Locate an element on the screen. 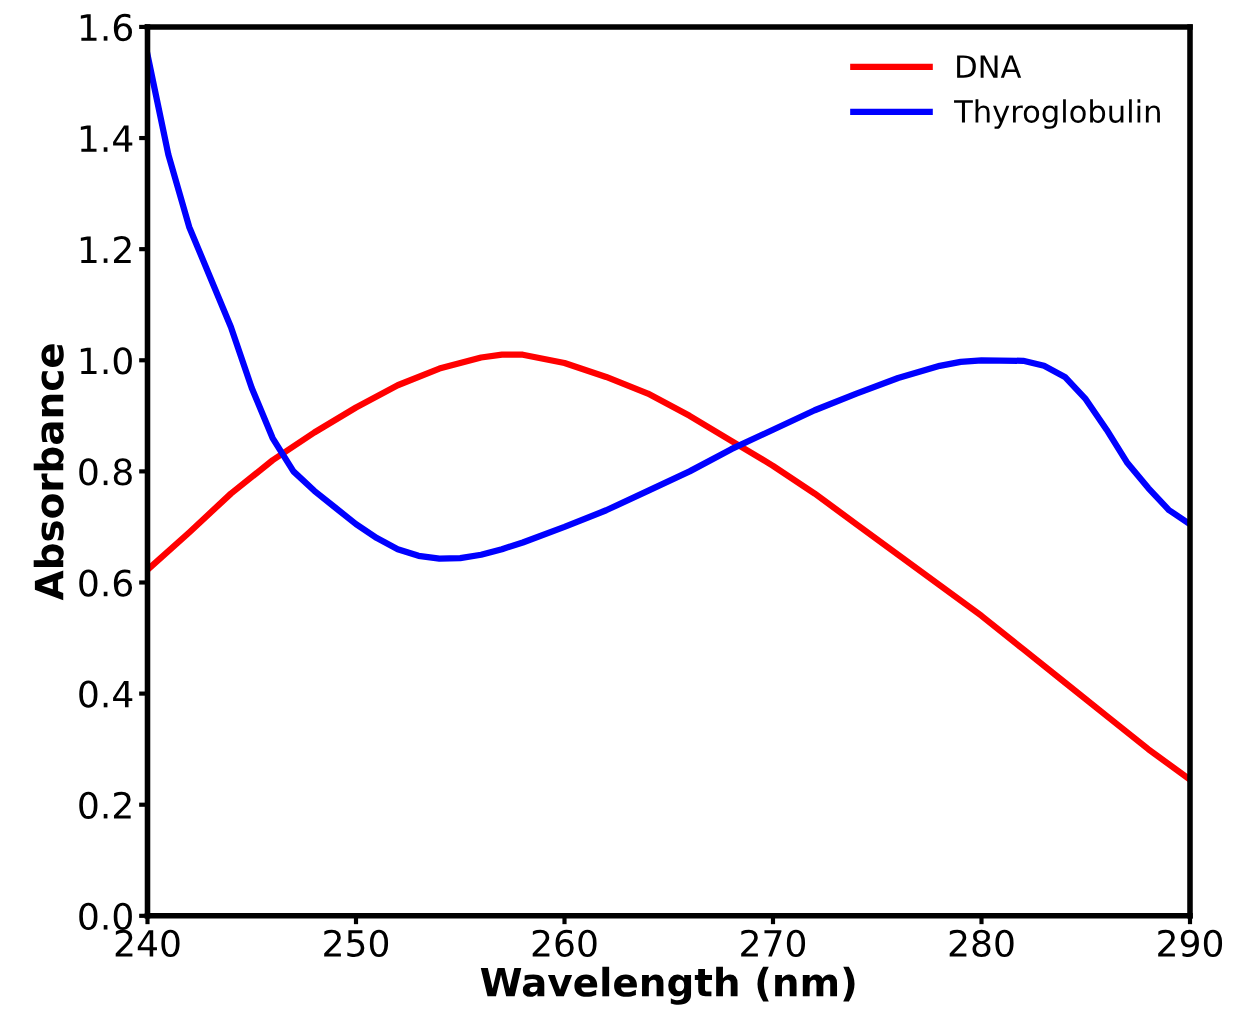 The height and width of the screenshot is (1036, 1250). y-tick-label: 0.6 is located at coordinates (106, 583).